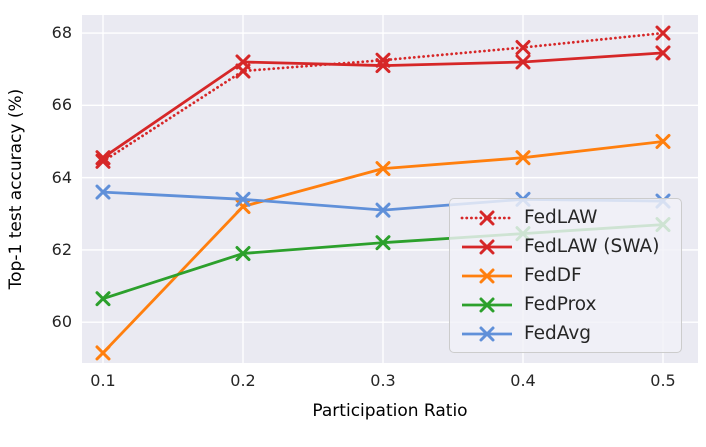 The width and height of the screenshot is (706, 447). I want to click on y-tick-label: 68, so click(61, 33).